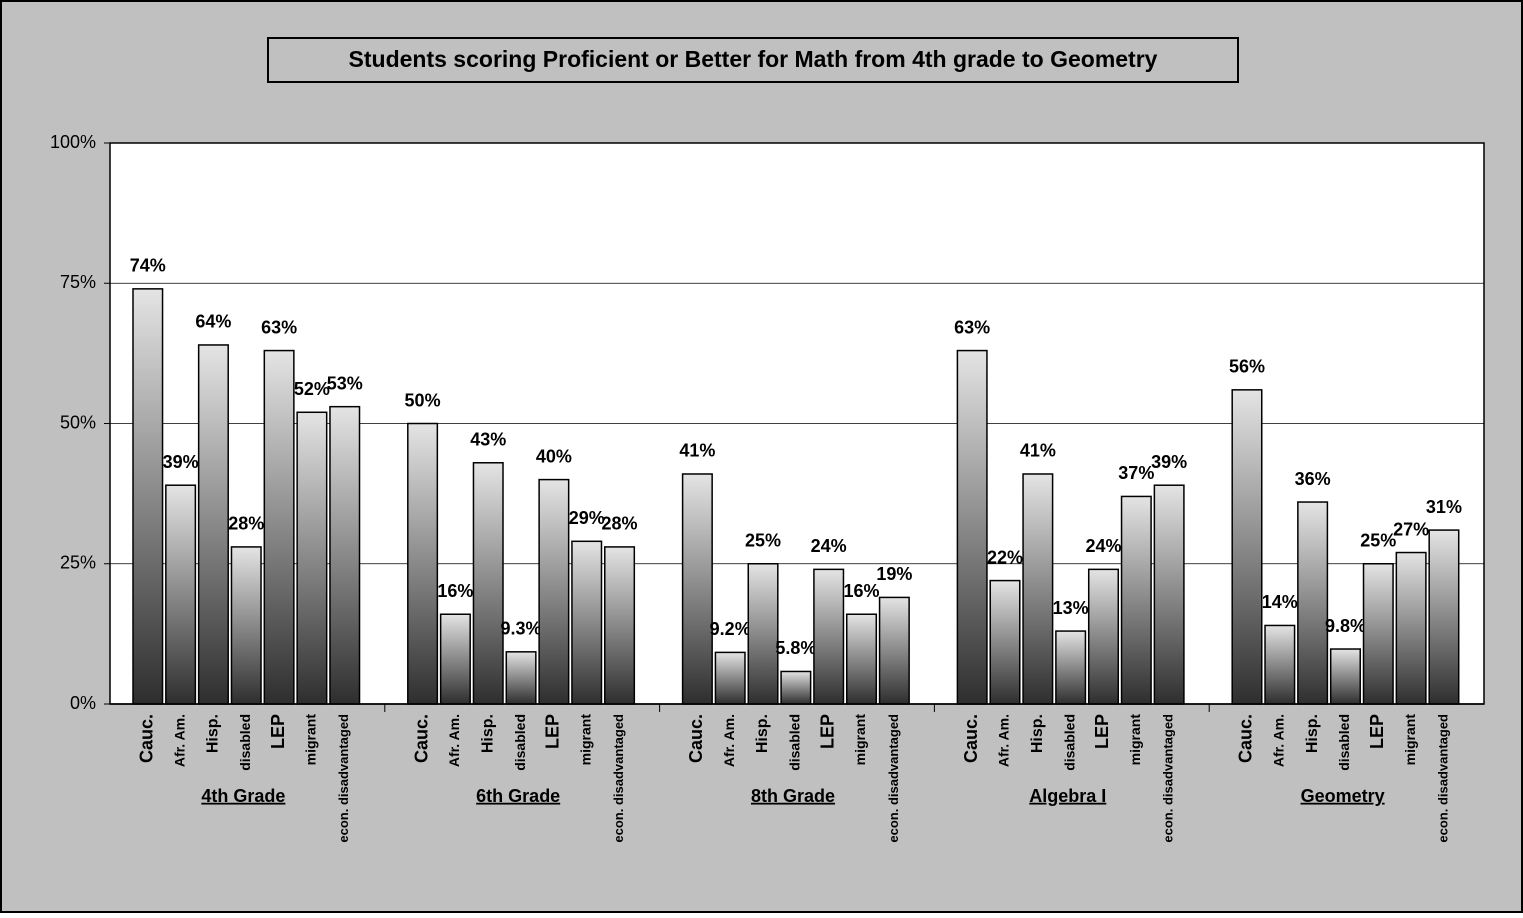  What do you see at coordinates (243, 796) in the screenshot?
I see `group-label: 4th Grade` at bounding box center [243, 796].